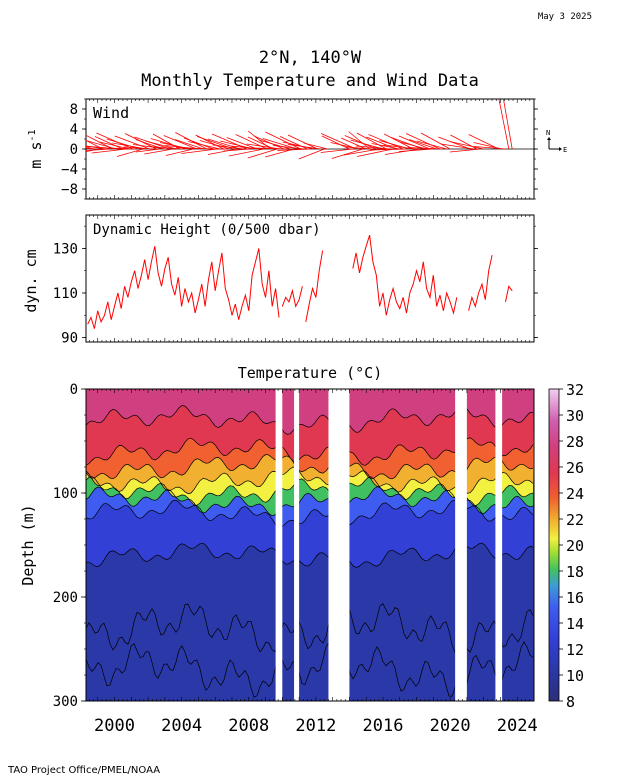 The height and width of the screenshot is (779, 623). Describe the element at coordinates (31, 280) in the screenshot. I see `dh-y-axis-label: dyn. cm` at that location.